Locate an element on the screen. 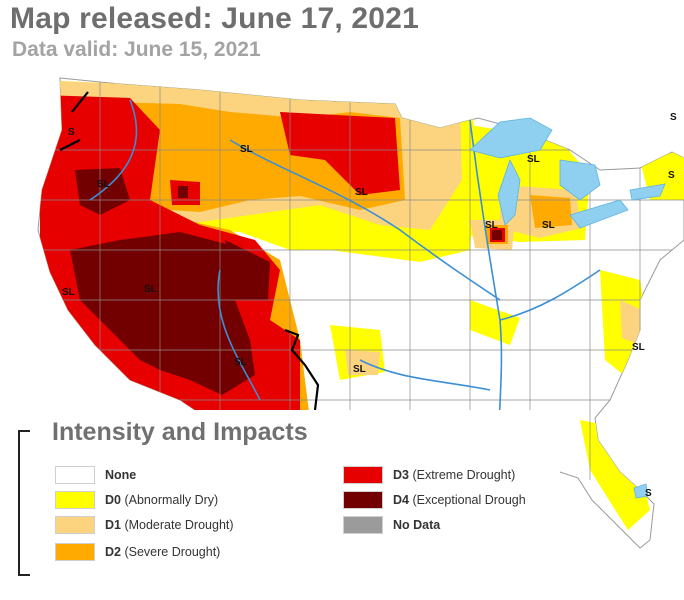  arkansas-river is located at coordinates (425, 375).